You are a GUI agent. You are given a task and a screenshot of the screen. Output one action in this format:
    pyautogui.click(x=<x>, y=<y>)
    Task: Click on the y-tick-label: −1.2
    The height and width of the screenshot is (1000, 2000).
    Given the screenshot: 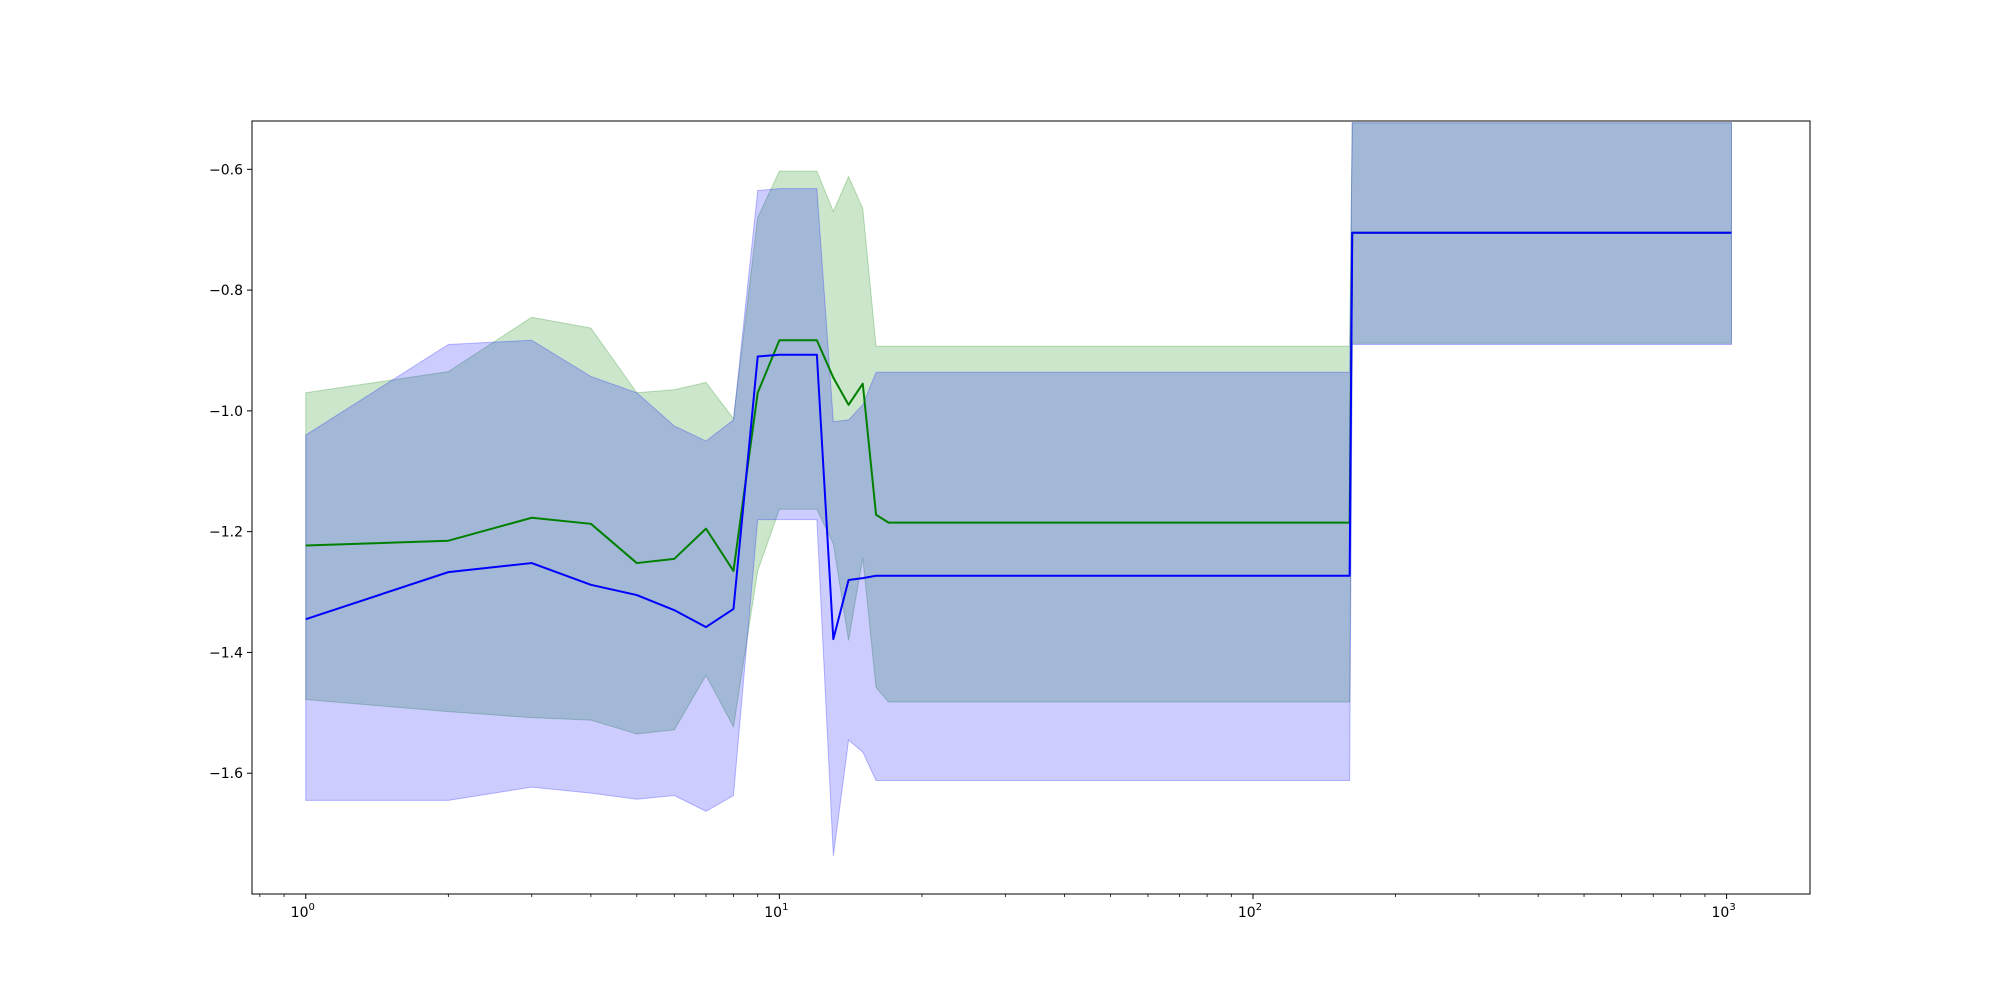 What is the action you would take?
    pyautogui.click(x=226, y=533)
    